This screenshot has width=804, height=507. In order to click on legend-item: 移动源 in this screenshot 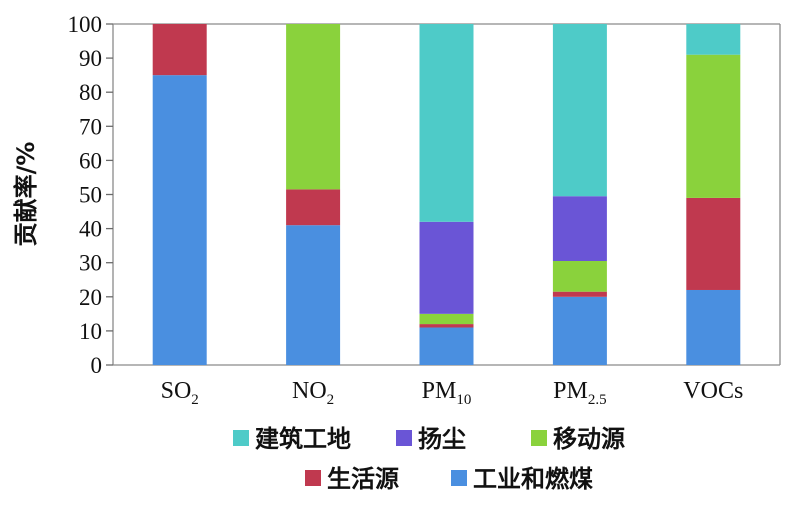, I will do `click(578, 439)`.